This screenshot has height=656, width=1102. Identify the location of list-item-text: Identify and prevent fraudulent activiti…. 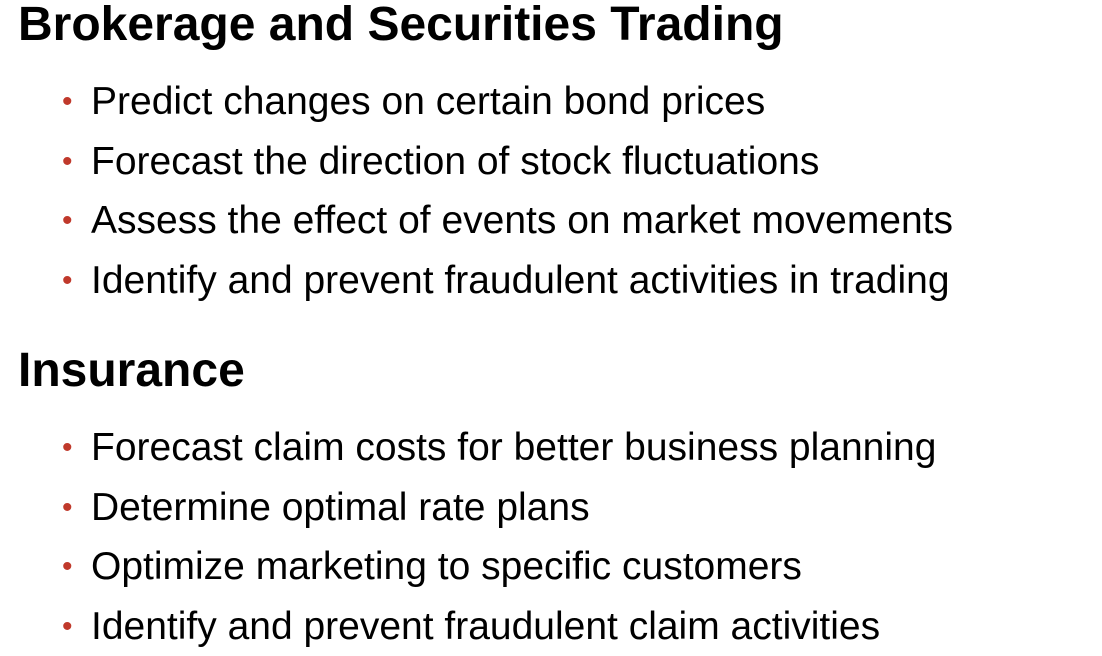
(520, 280).